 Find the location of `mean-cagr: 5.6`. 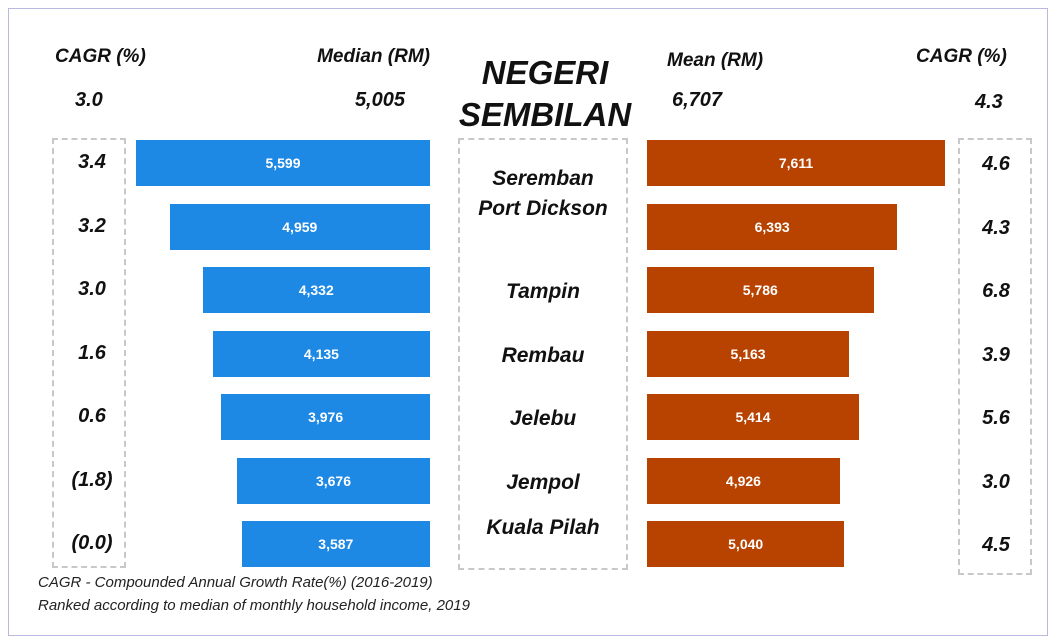

mean-cagr: 5.6 is located at coordinates (996, 418).